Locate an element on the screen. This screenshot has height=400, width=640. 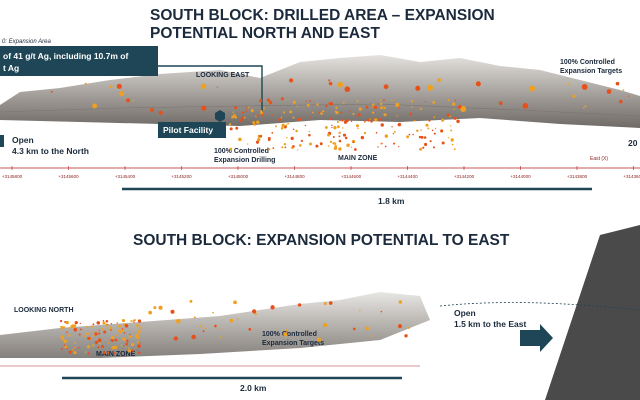
axis-label: +3144200 is located at coordinates (464, 176).